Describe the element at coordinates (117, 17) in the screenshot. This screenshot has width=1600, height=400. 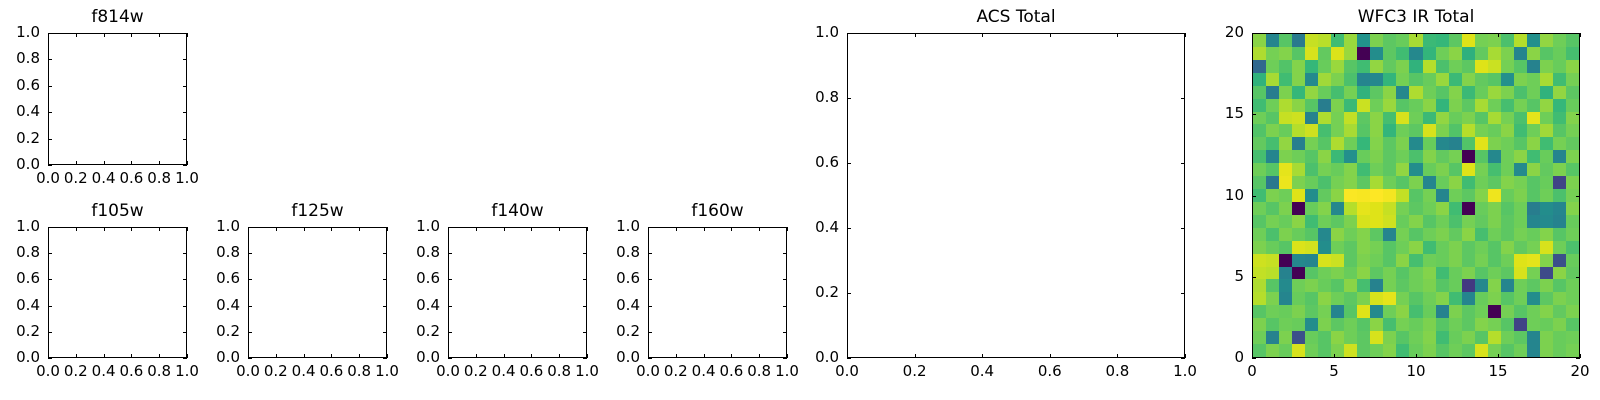
I see `axes-title-f814w: f814w` at that location.